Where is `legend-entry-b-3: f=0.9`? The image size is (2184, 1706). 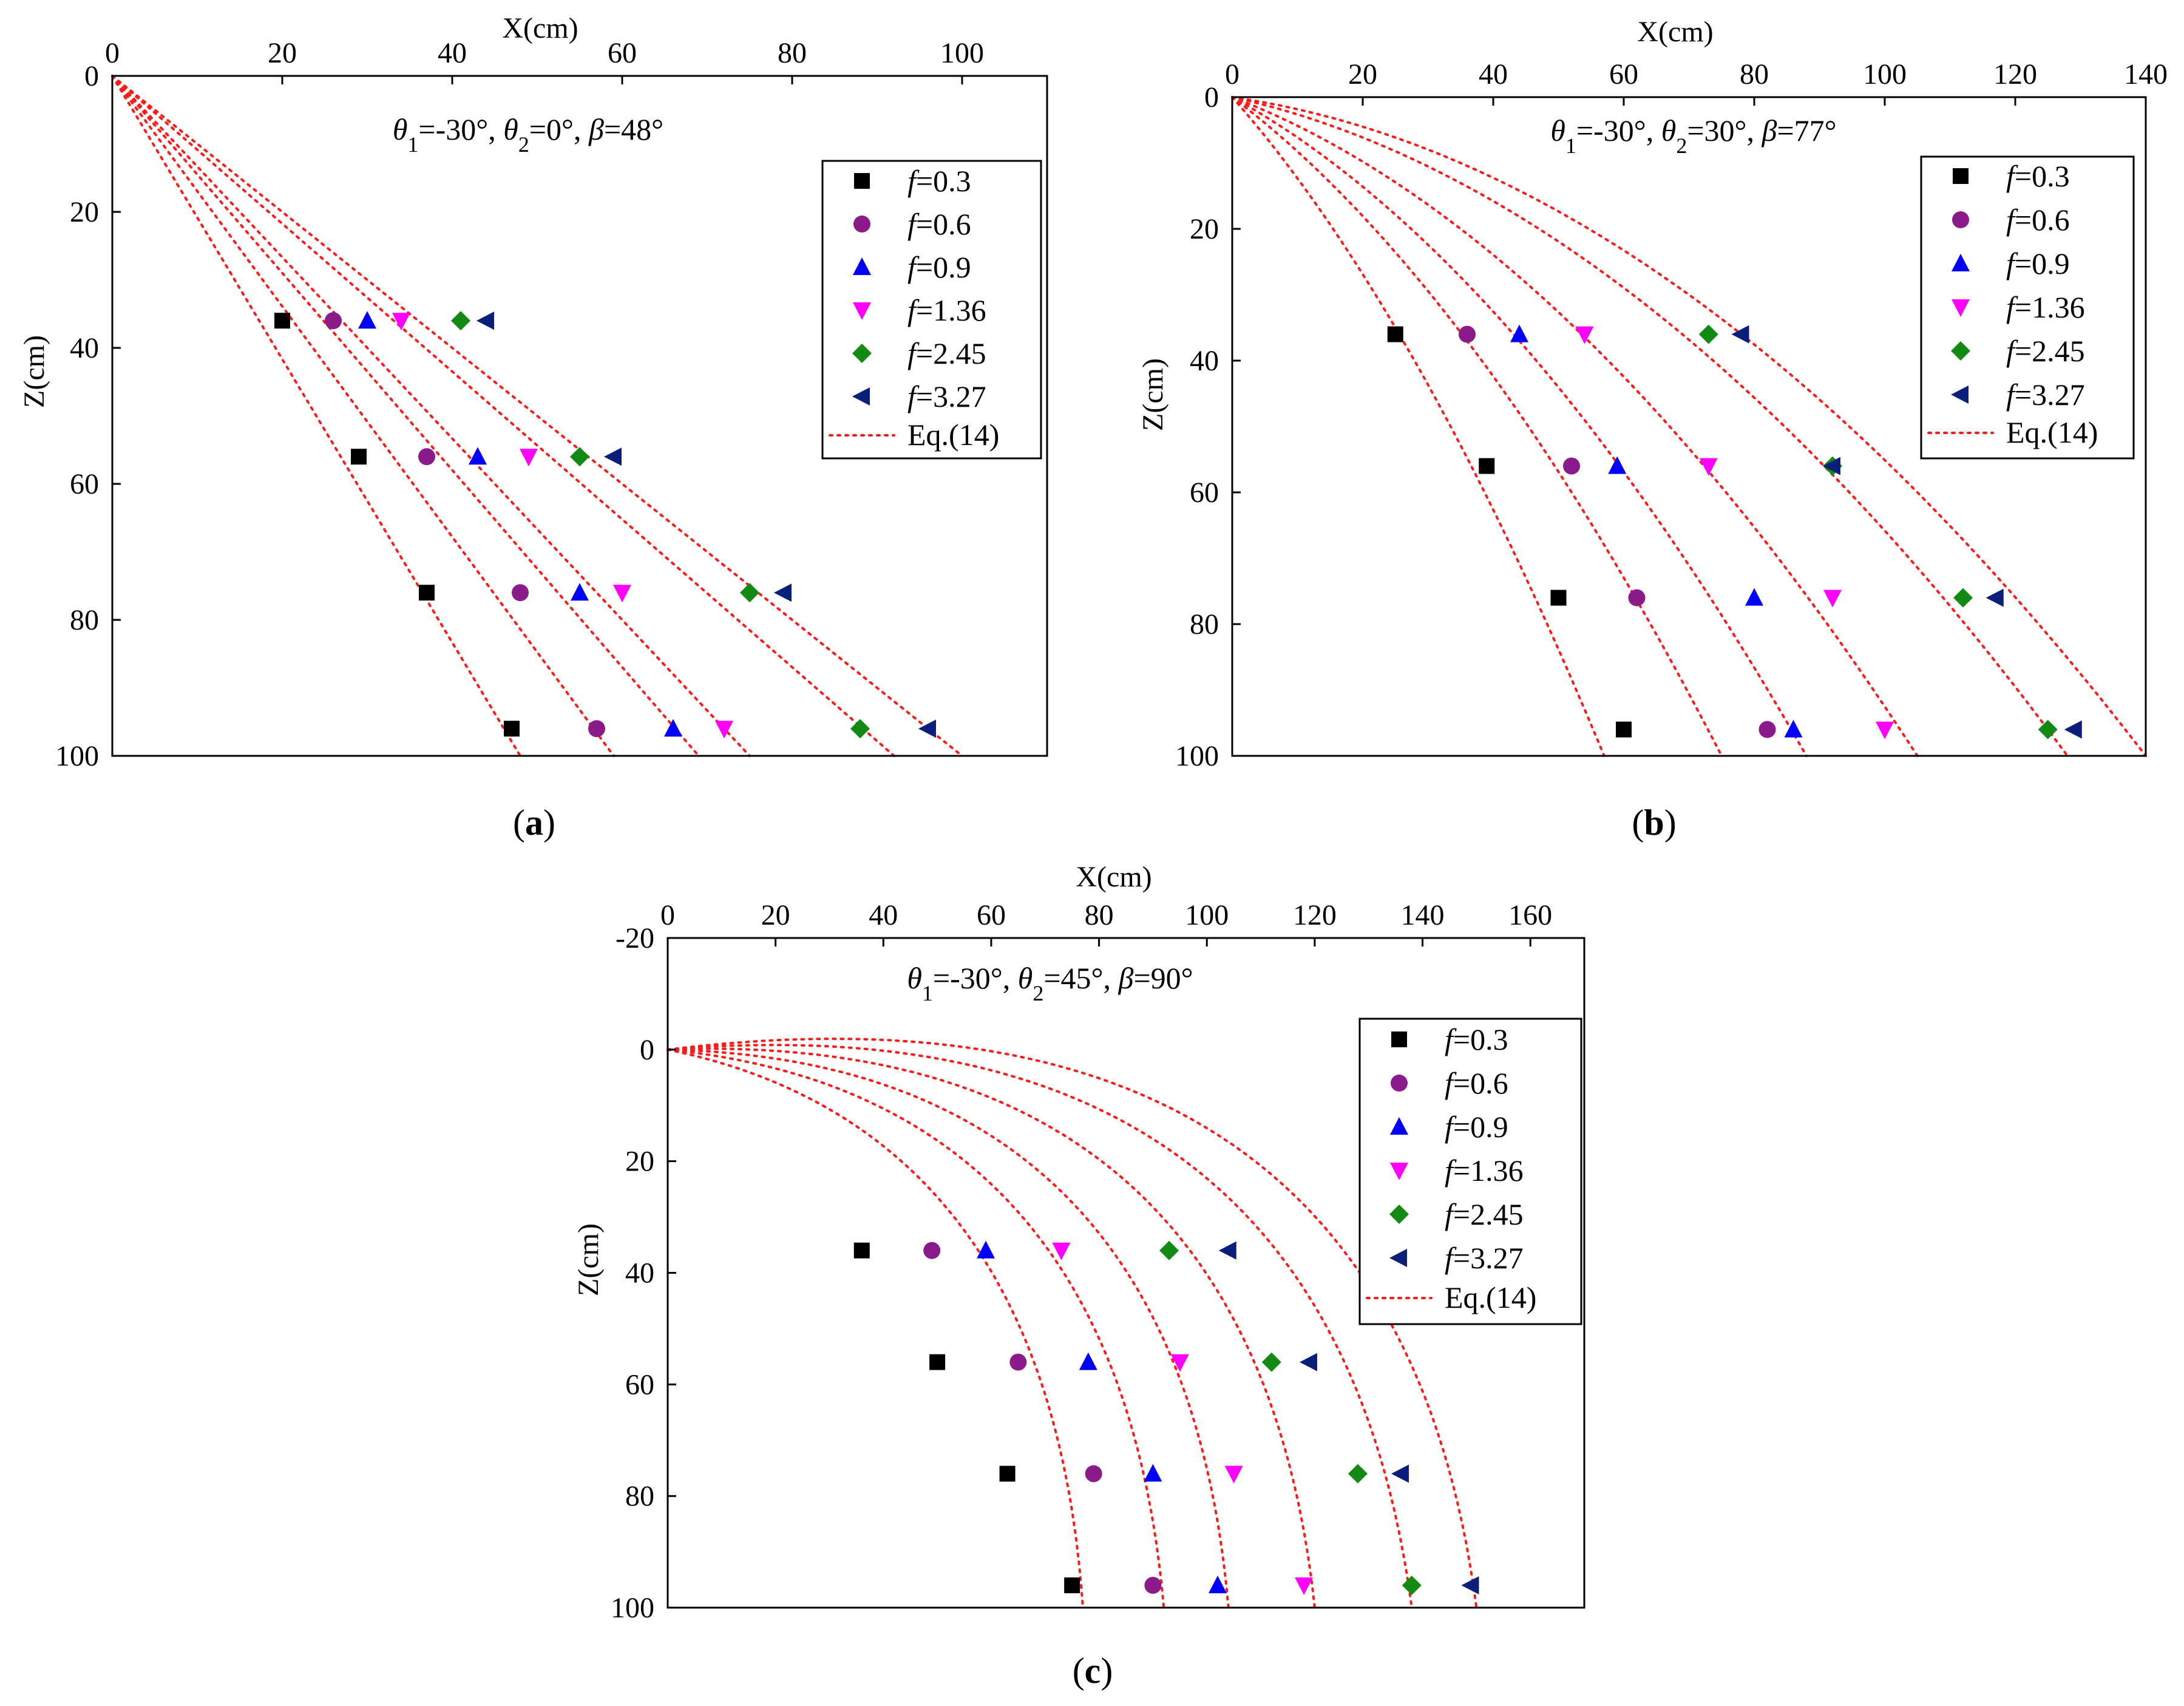 legend-entry-b-3: f=0.9 is located at coordinates (2038, 263).